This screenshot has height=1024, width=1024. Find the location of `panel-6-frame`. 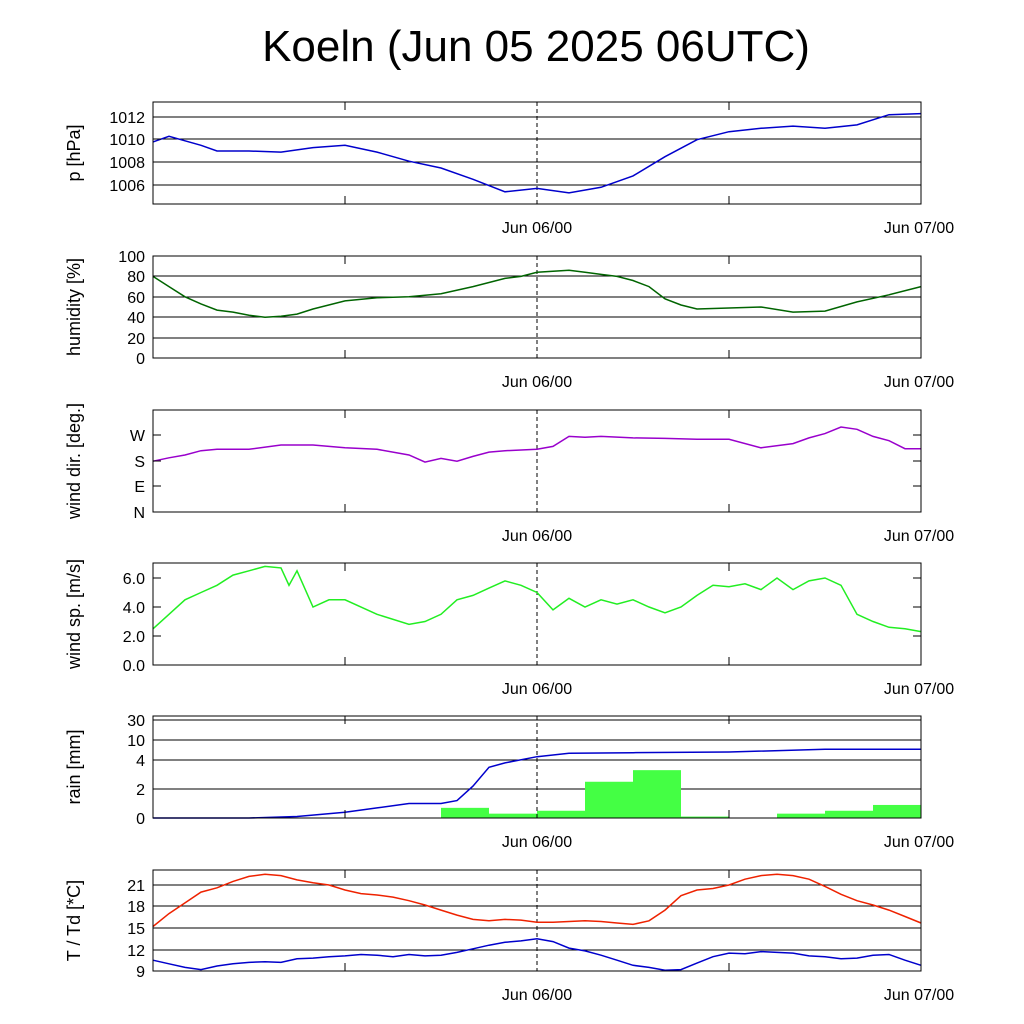

panel-6-frame is located at coordinates (537, 920).